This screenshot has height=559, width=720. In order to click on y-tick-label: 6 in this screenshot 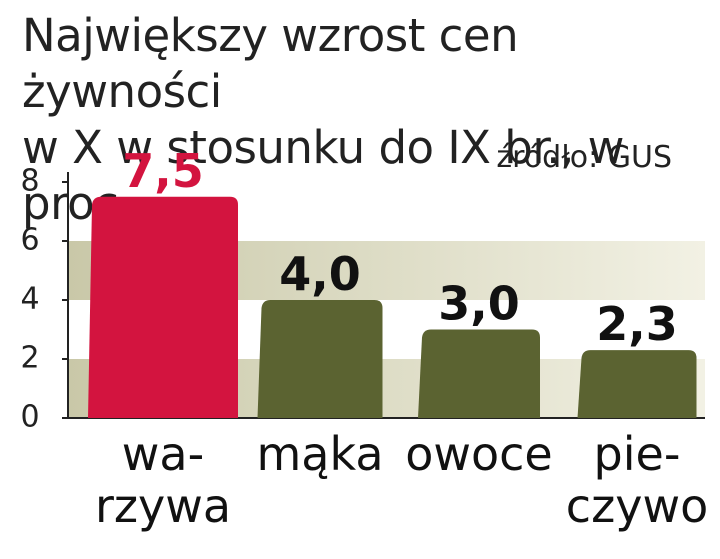, I will do `click(29, 240)`.